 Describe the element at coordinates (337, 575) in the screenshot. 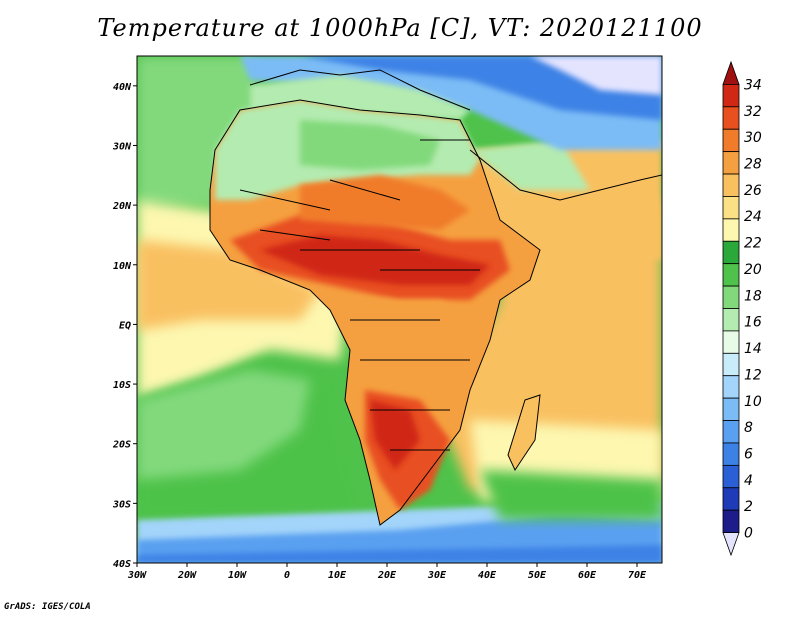

I see `lon-tick-label: 10E` at that location.